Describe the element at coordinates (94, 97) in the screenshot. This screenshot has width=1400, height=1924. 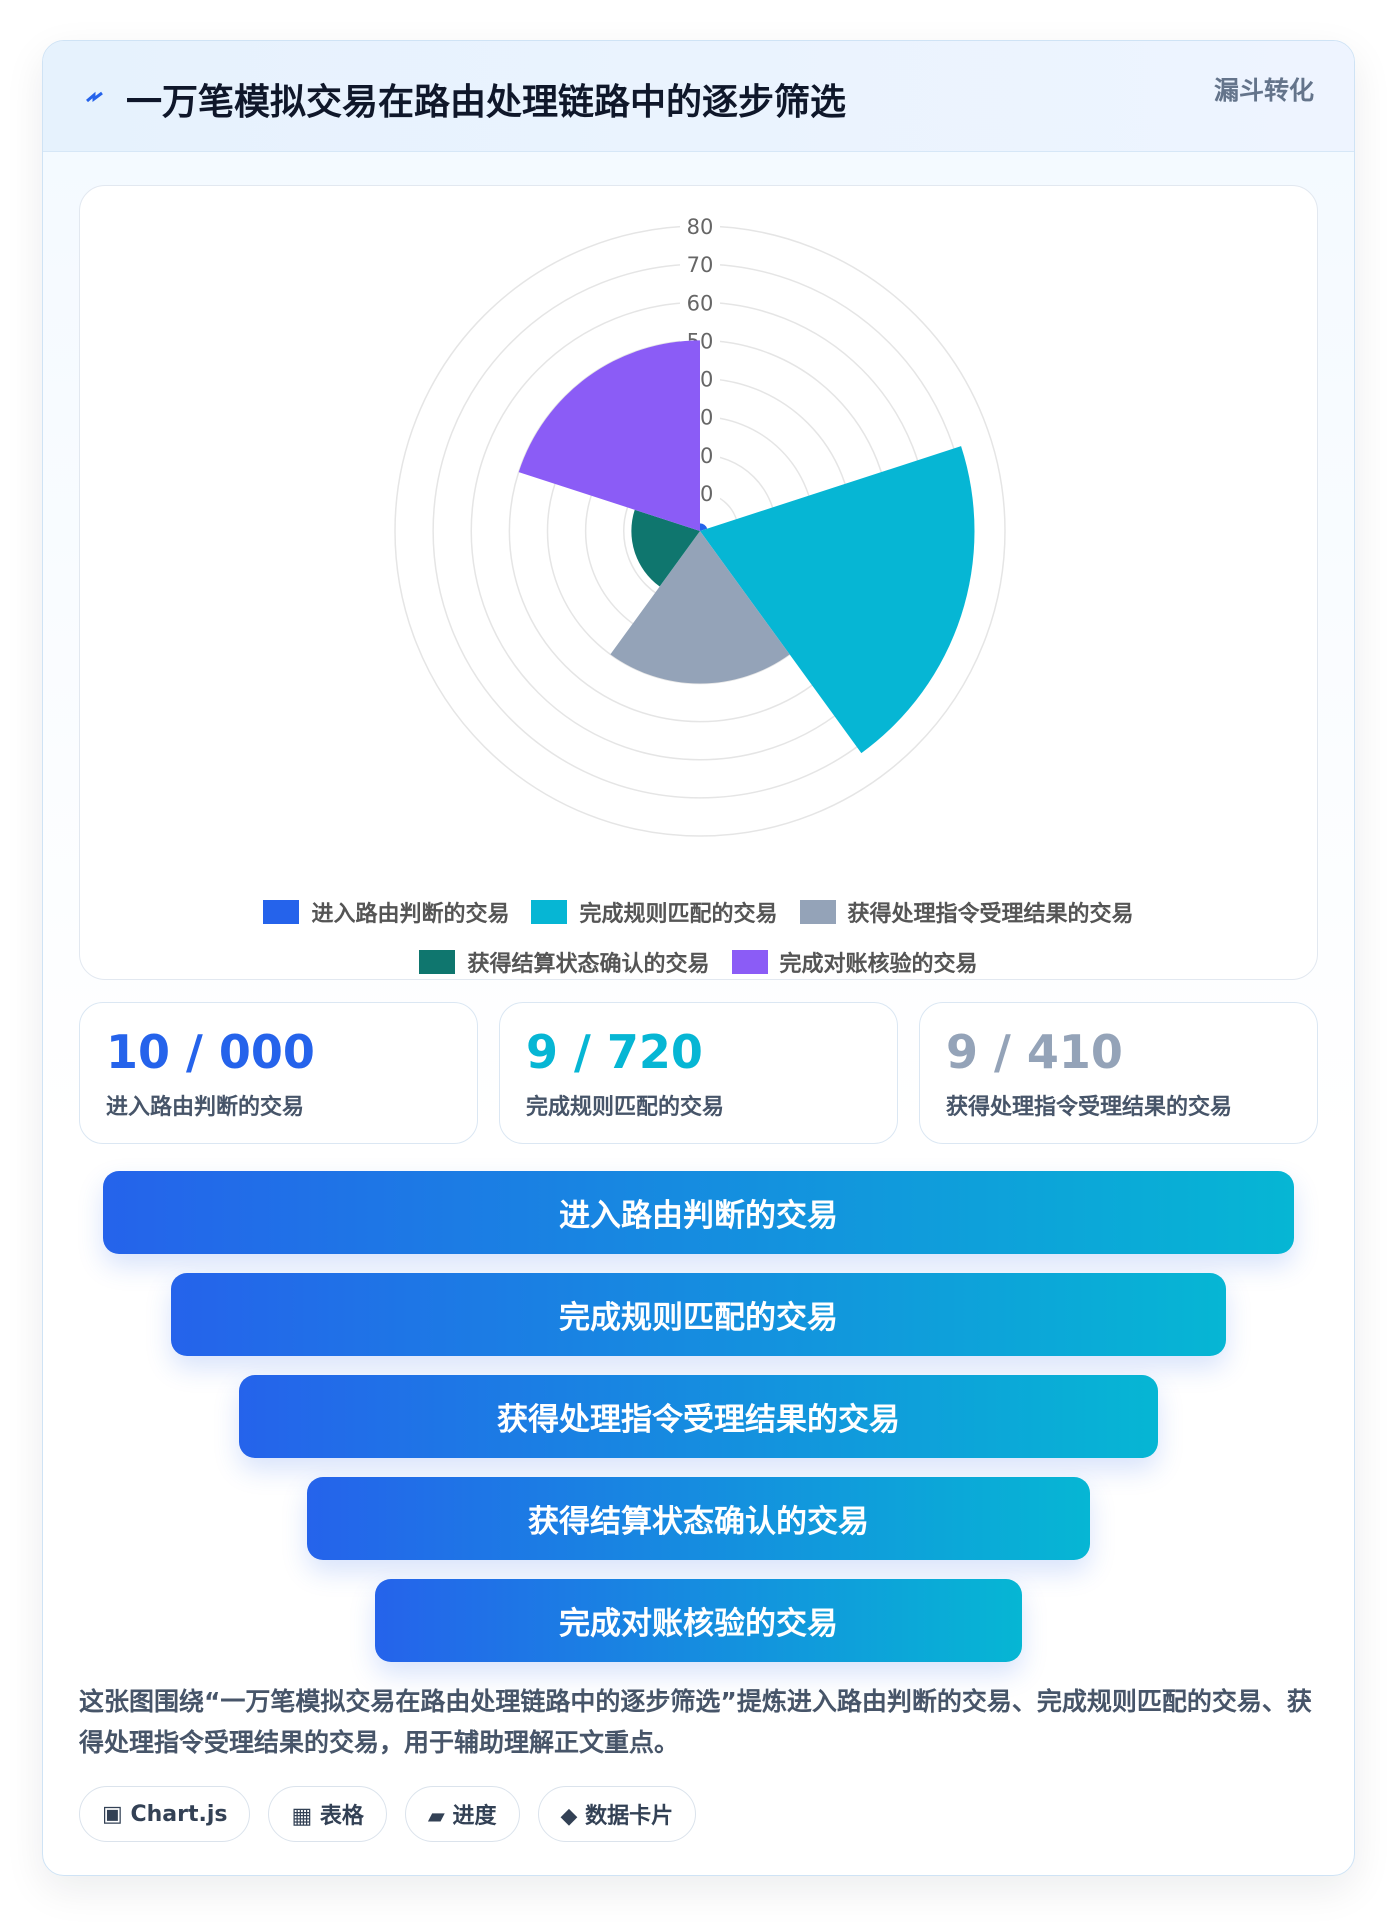
I see `icon` at that location.